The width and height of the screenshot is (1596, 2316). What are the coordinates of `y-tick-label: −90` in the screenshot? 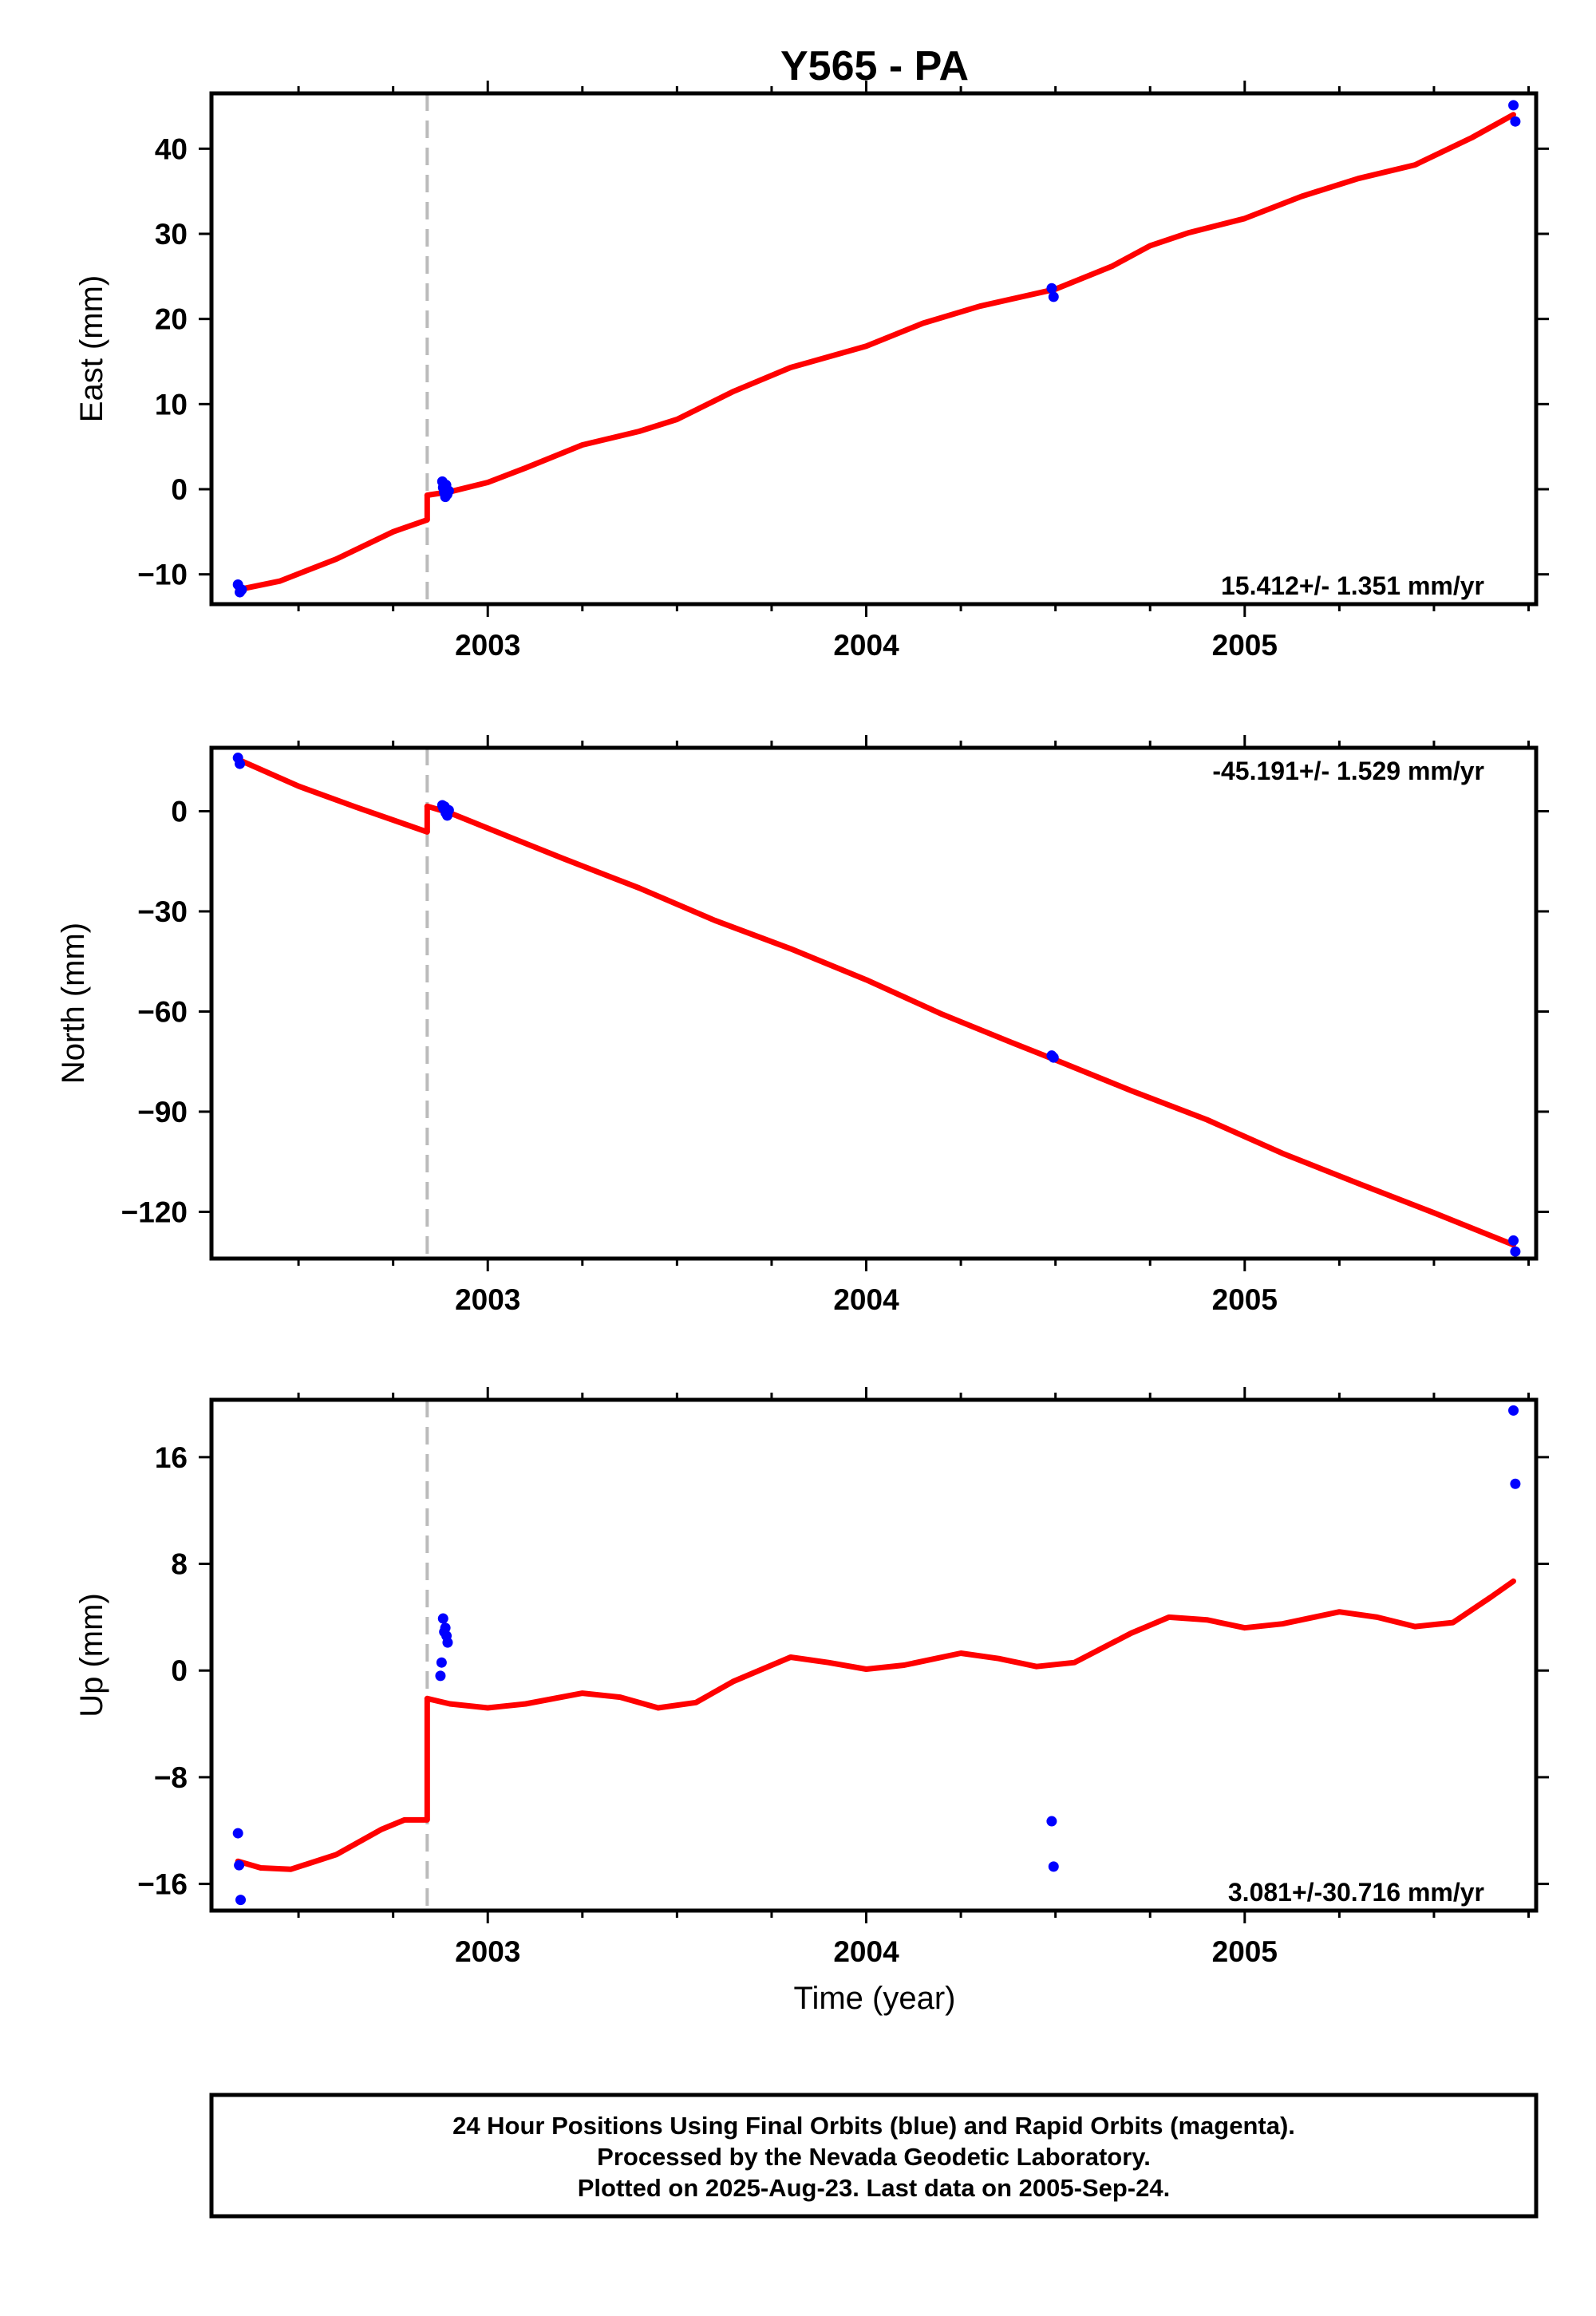 It's located at (162, 1112).